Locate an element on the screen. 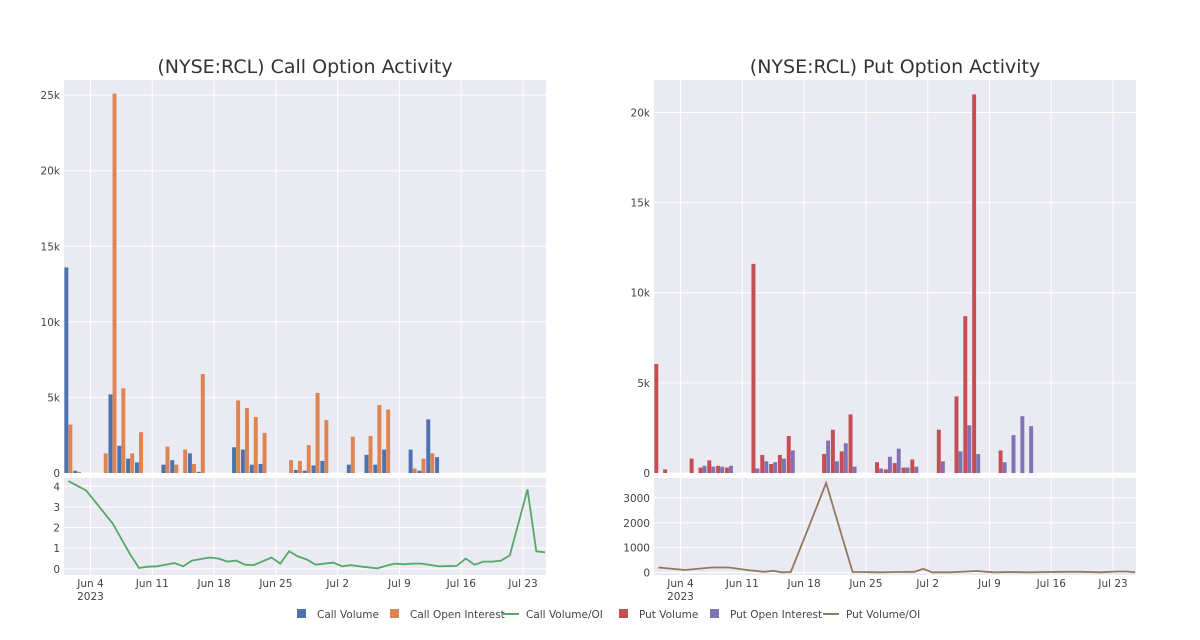 This screenshot has width=1200, height=640. put-ratio-line is located at coordinates (897, 527).